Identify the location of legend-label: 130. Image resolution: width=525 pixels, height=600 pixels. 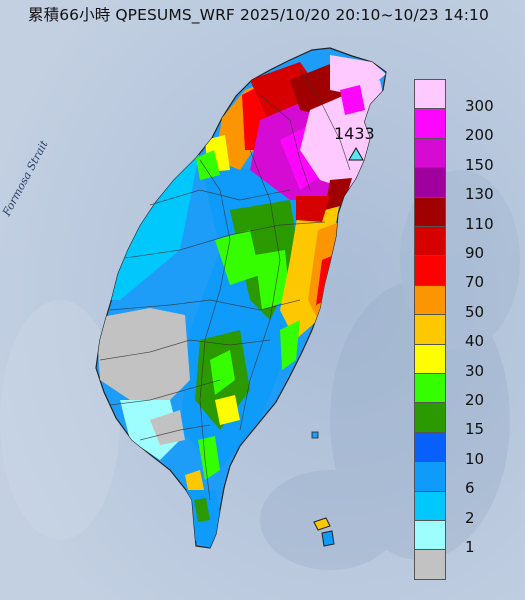
(479, 194).